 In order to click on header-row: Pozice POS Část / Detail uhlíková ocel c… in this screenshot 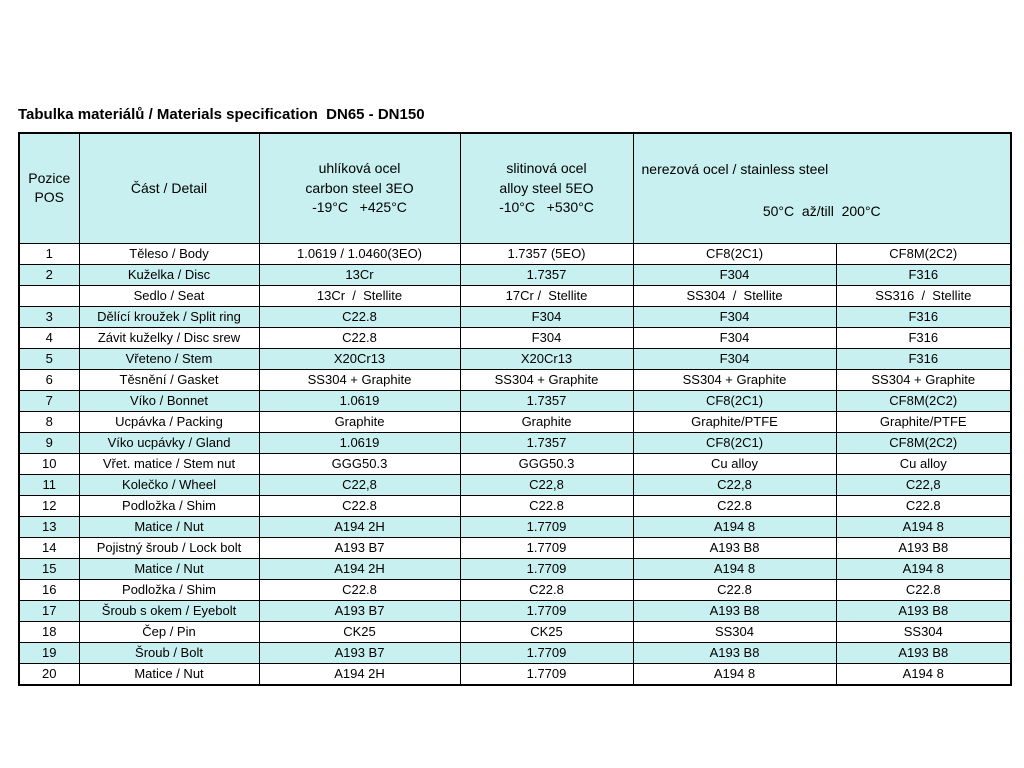, I will do `click(515, 188)`.